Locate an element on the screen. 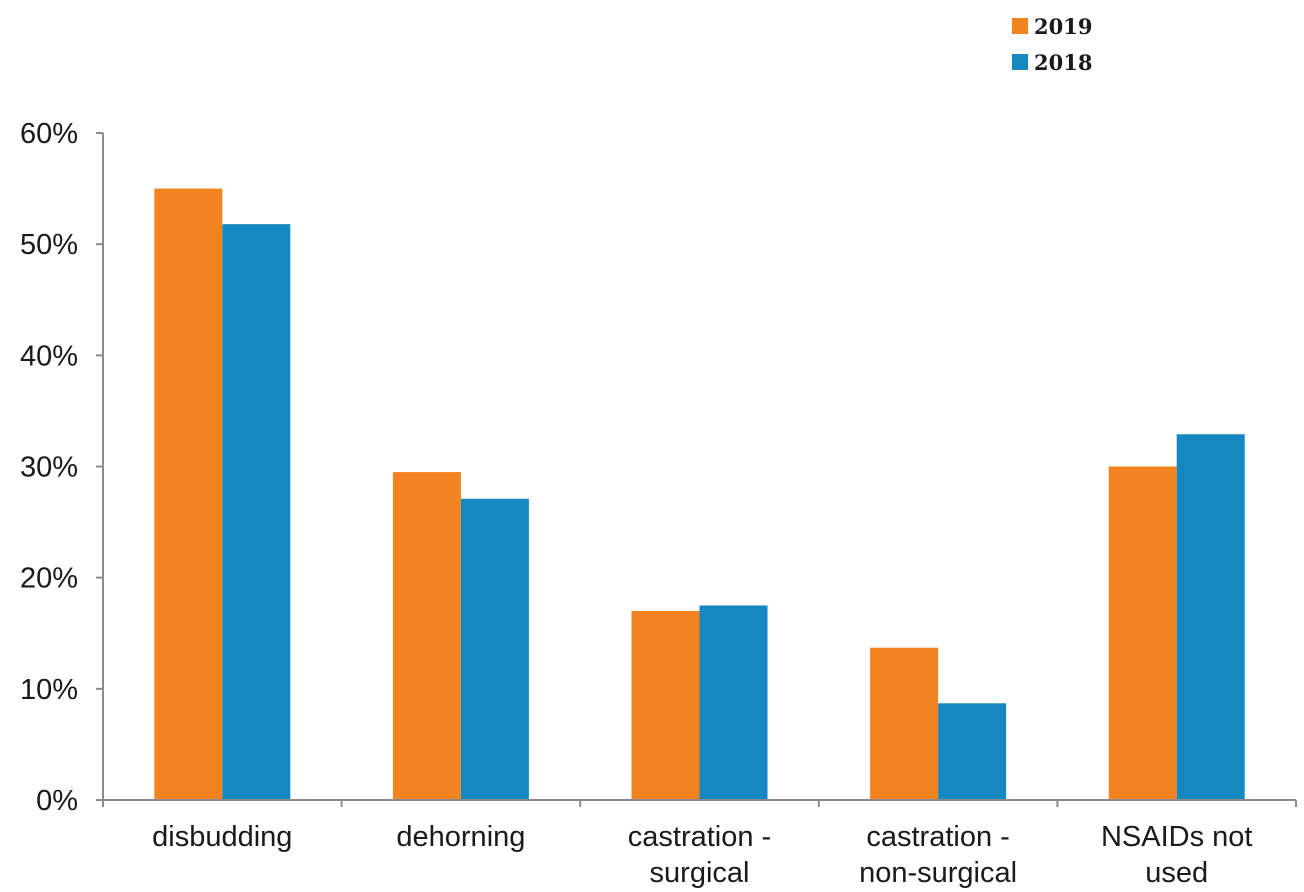 The height and width of the screenshot is (892, 1304). y-tick-label: 50% is located at coordinates (49, 245).